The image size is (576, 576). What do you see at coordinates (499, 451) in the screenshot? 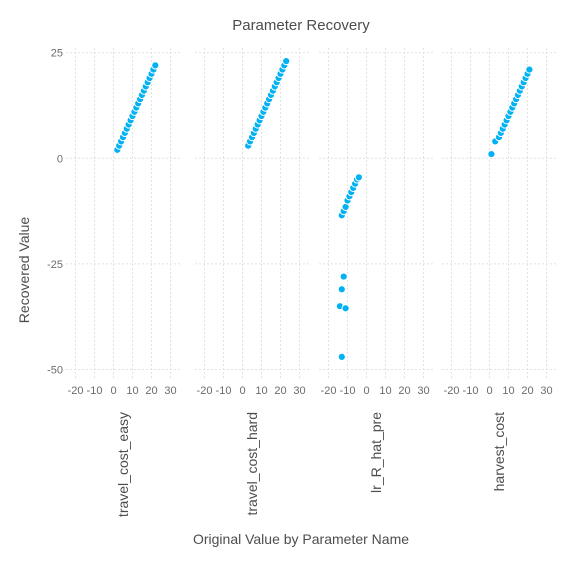
I see `facet-label: harvest_cost` at bounding box center [499, 451].